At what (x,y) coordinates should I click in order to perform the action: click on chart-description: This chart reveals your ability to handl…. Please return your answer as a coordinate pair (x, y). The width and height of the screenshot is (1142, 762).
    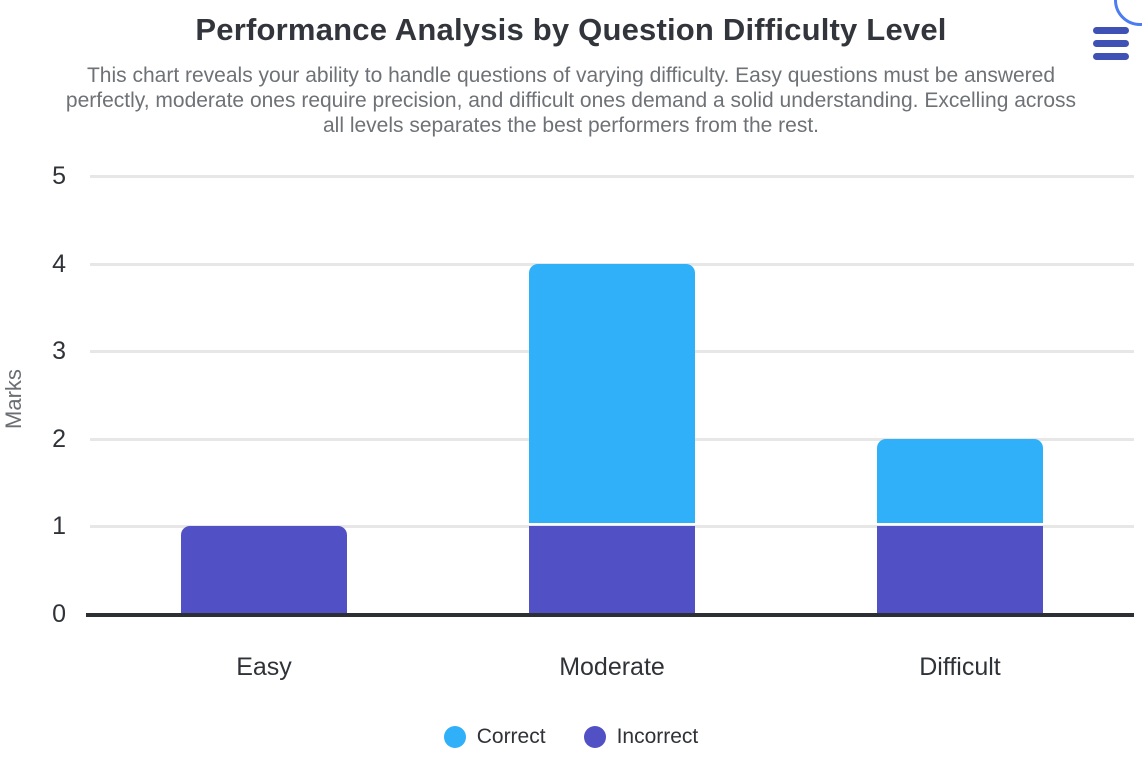
    Looking at the image, I should click on (571, 100).